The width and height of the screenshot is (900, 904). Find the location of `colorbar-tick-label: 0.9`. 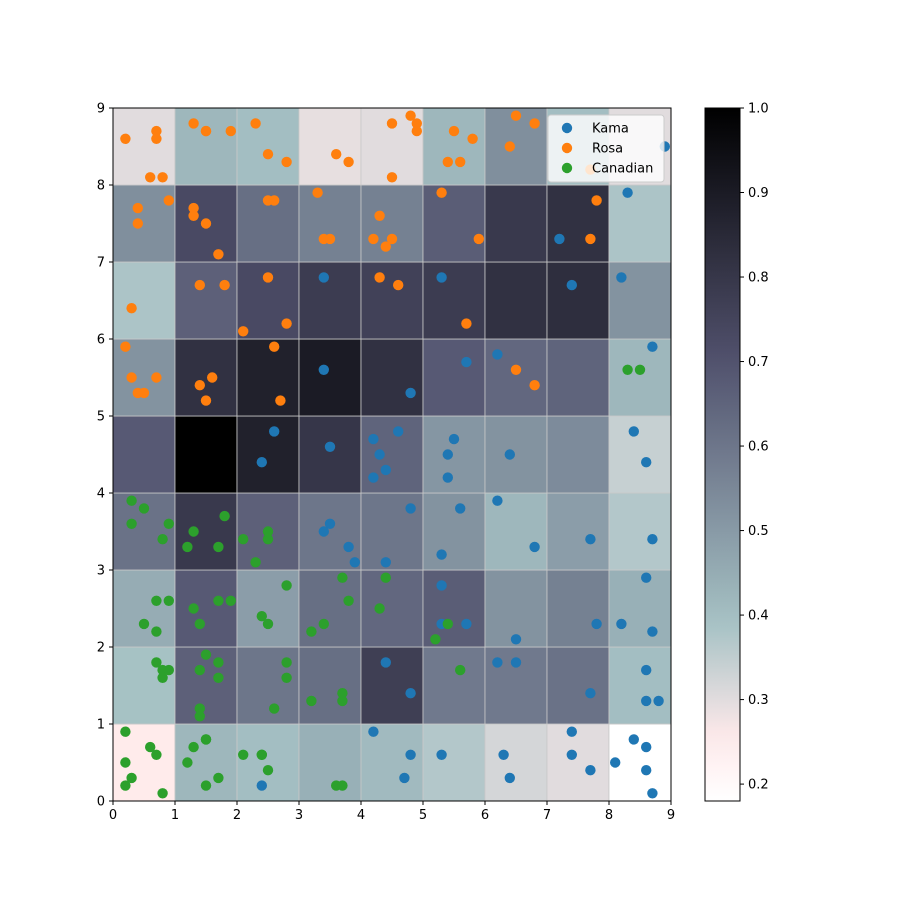

colorbar-tick-label: 0.9 is located at coordinates (758, 193).